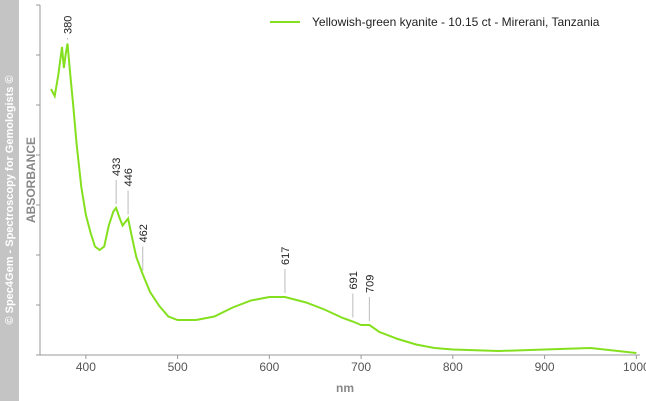 Image resolution: width=646 pixels, height=401 pixels. I want to click on x-tick-label: 400, so click(86, 367).